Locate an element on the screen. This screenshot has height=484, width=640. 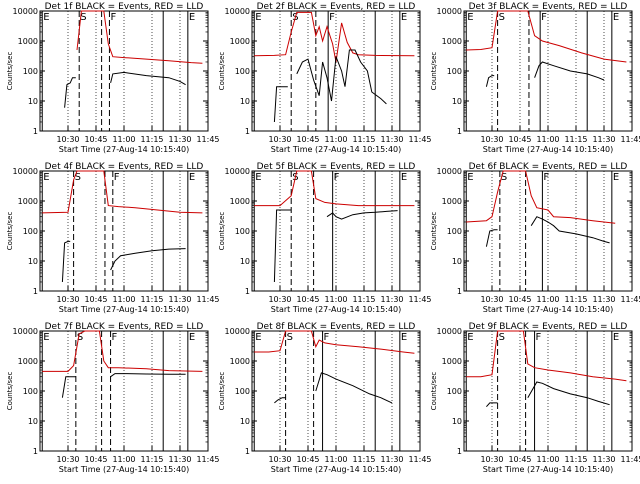
panel-title: Det 8f BLACK = Events, RED = LLD is located at coordinates (336, 327).